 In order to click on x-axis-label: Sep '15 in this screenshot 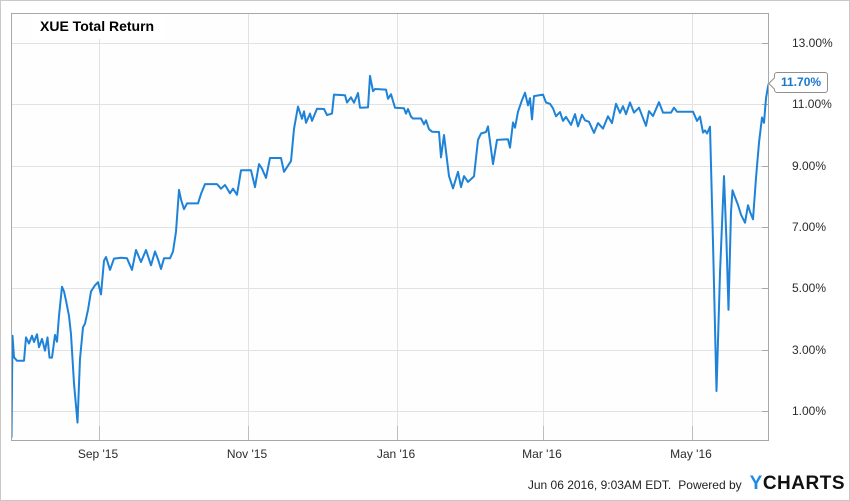, I will do `click(98, 454)`.